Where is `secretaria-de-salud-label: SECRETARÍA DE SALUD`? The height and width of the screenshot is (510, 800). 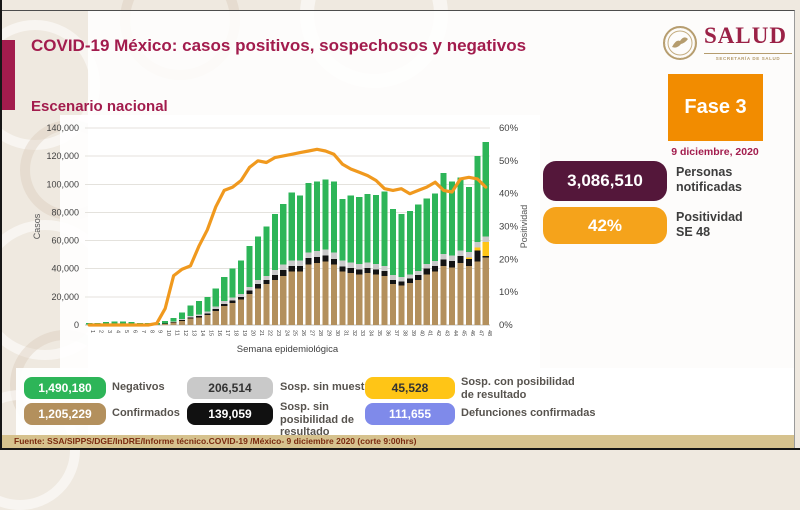 secretaria-de-salud-label: SECRETARÍA DE SALUD is located at coordinates (748, 57).